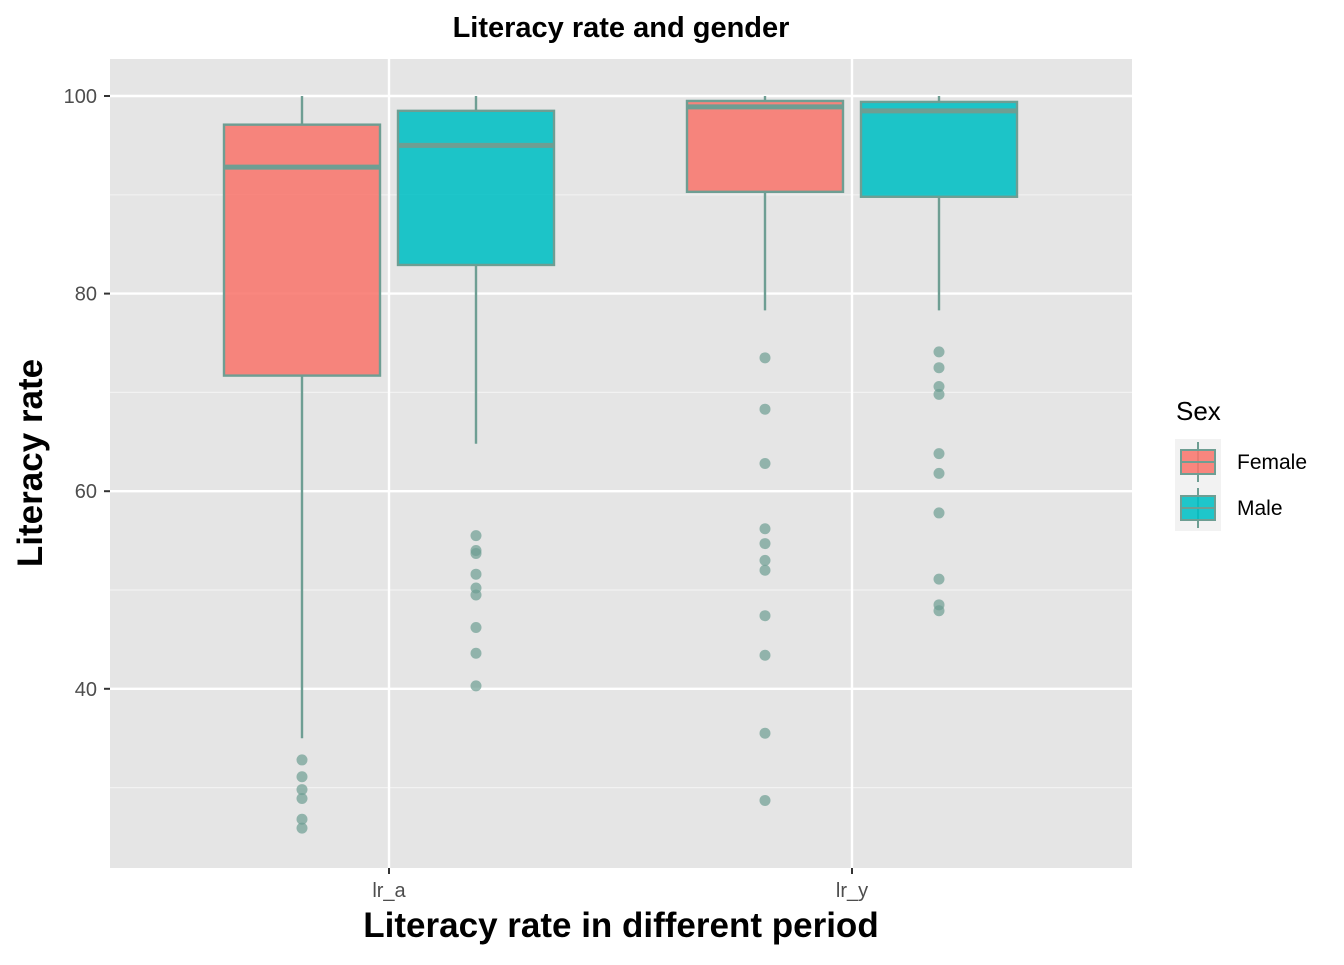  Describe the element at coordinates (80, 97) in the screenshot. I see `y-tick-label: 100` at that location.